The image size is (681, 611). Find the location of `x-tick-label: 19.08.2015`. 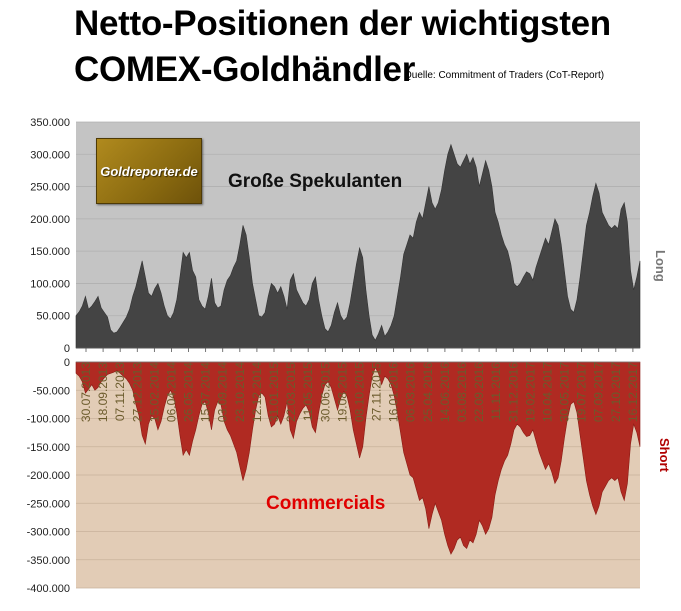

x-tick-label: 19.08.2015 is located at coordinates (342, 392).